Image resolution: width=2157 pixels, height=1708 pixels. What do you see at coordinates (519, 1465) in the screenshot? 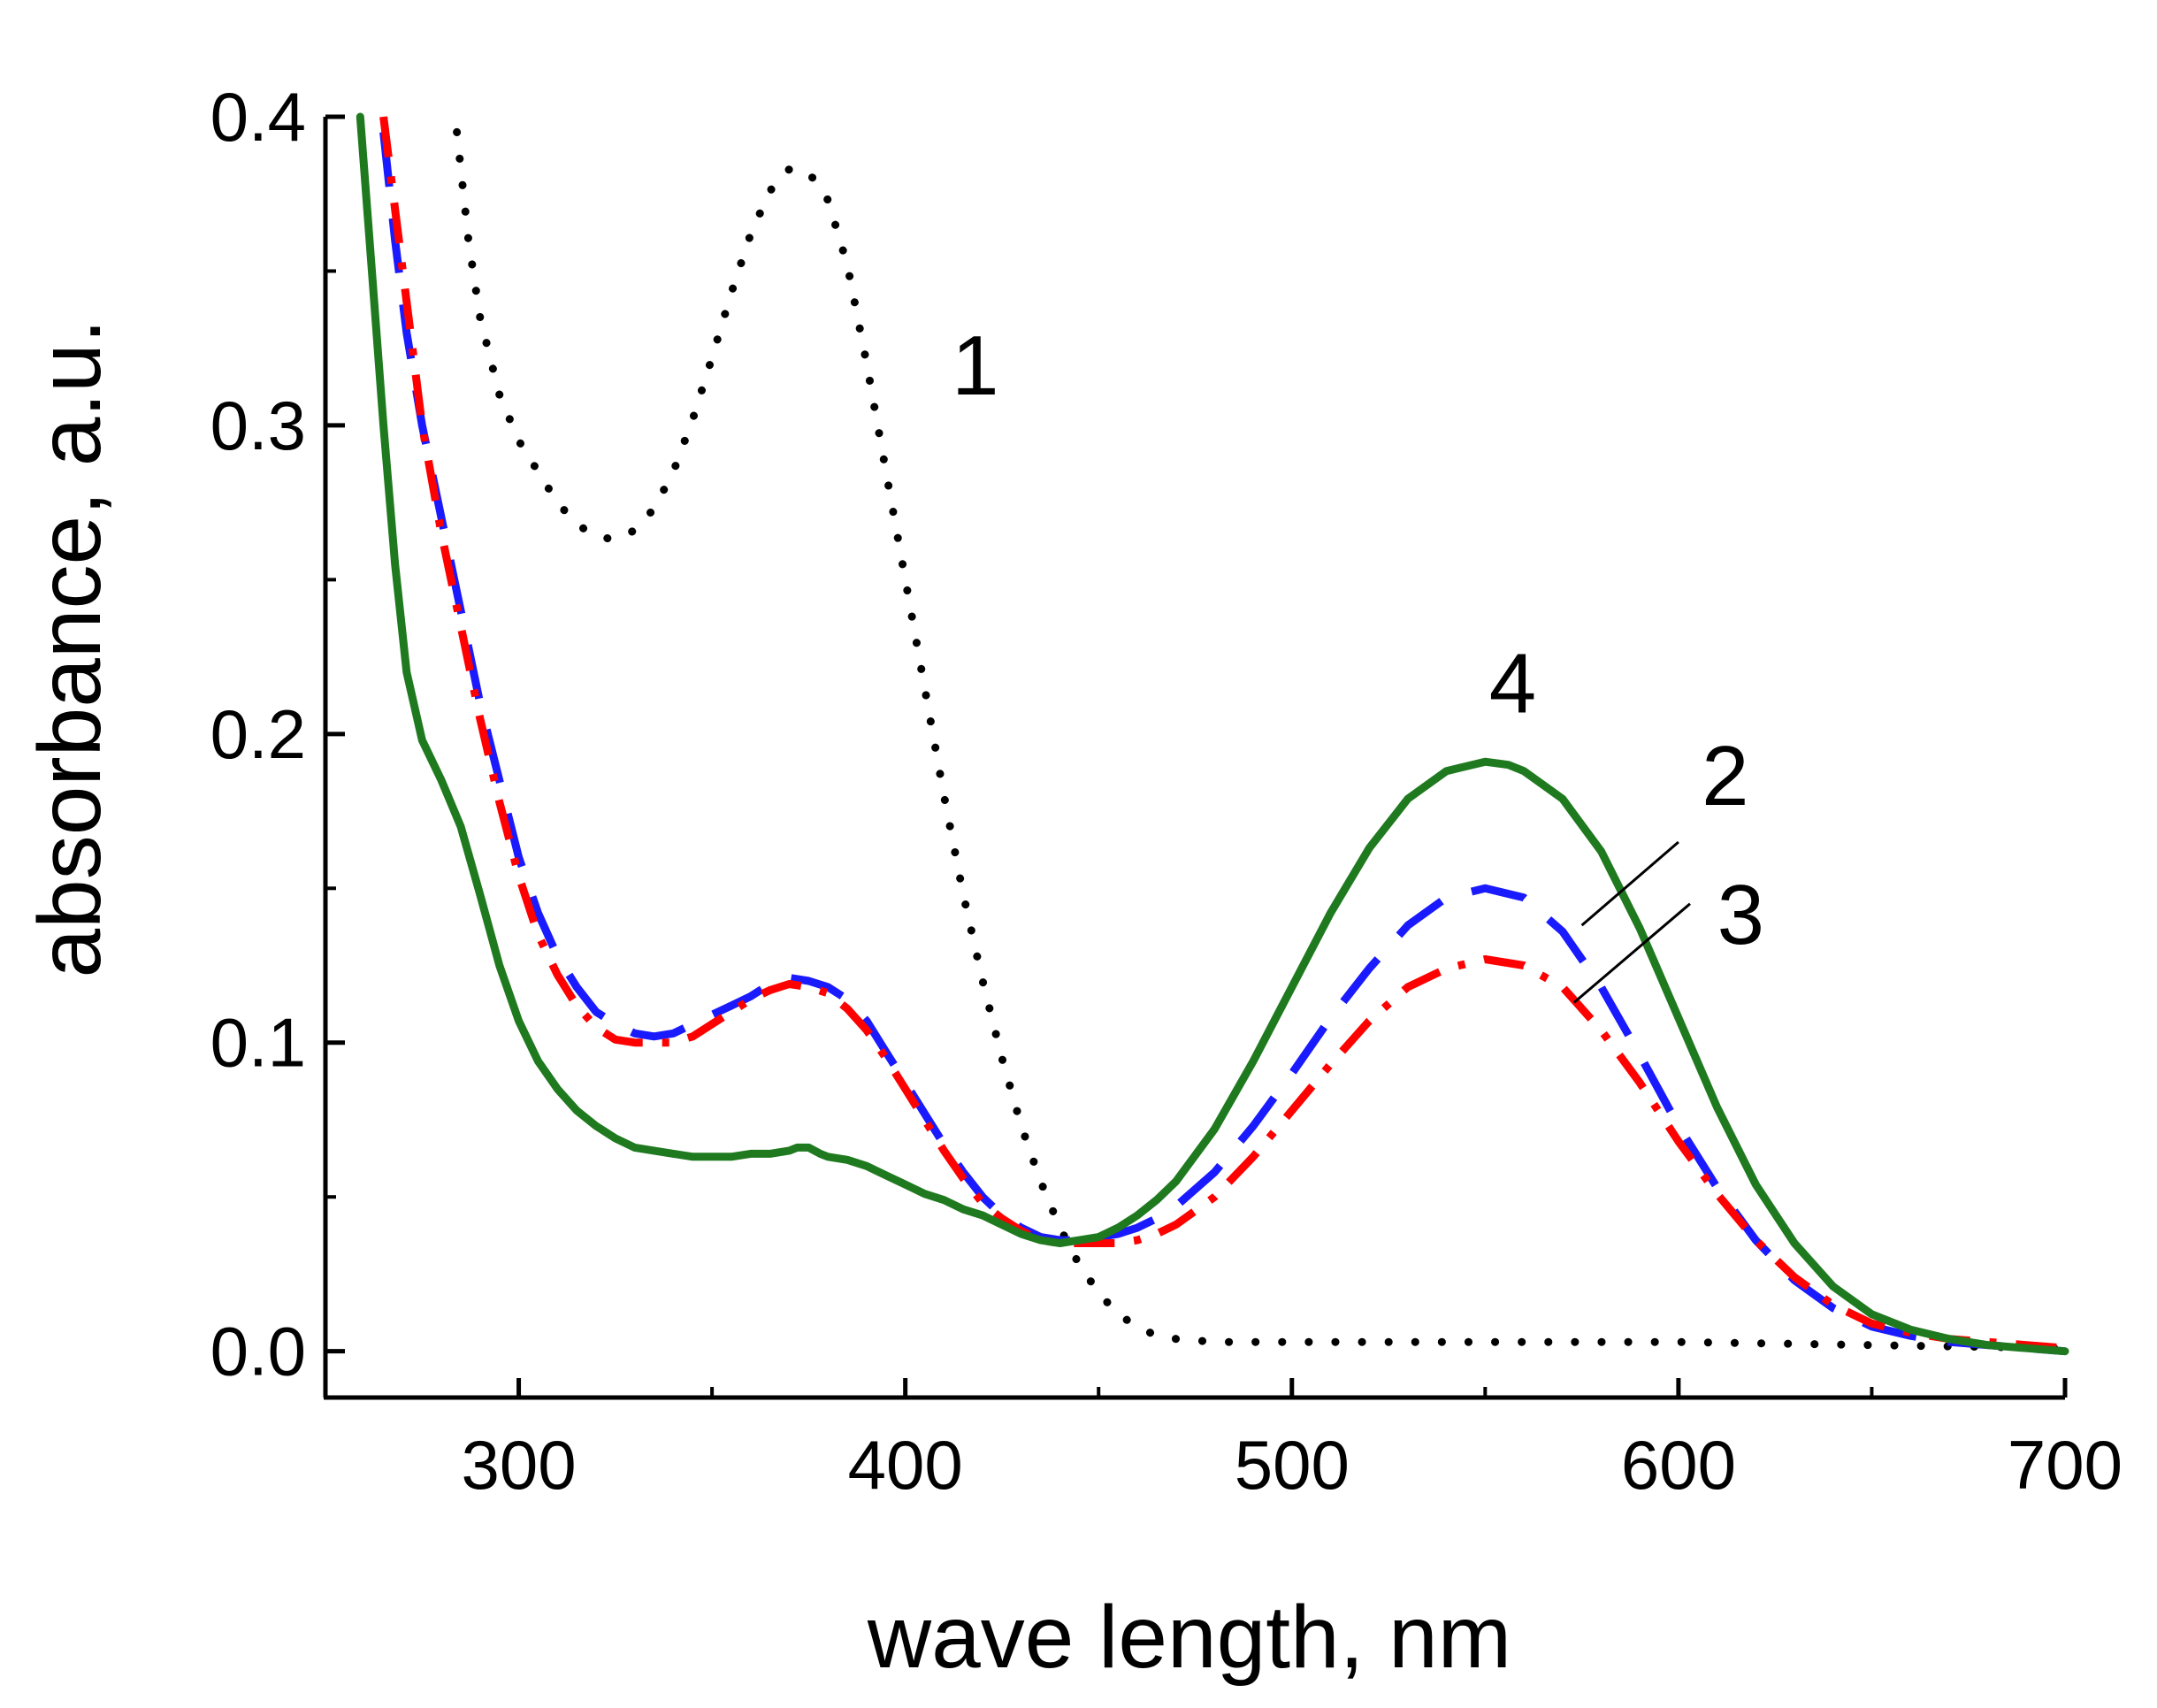
I see `x-tick-label: 300` at bounding box center [519, 1465].